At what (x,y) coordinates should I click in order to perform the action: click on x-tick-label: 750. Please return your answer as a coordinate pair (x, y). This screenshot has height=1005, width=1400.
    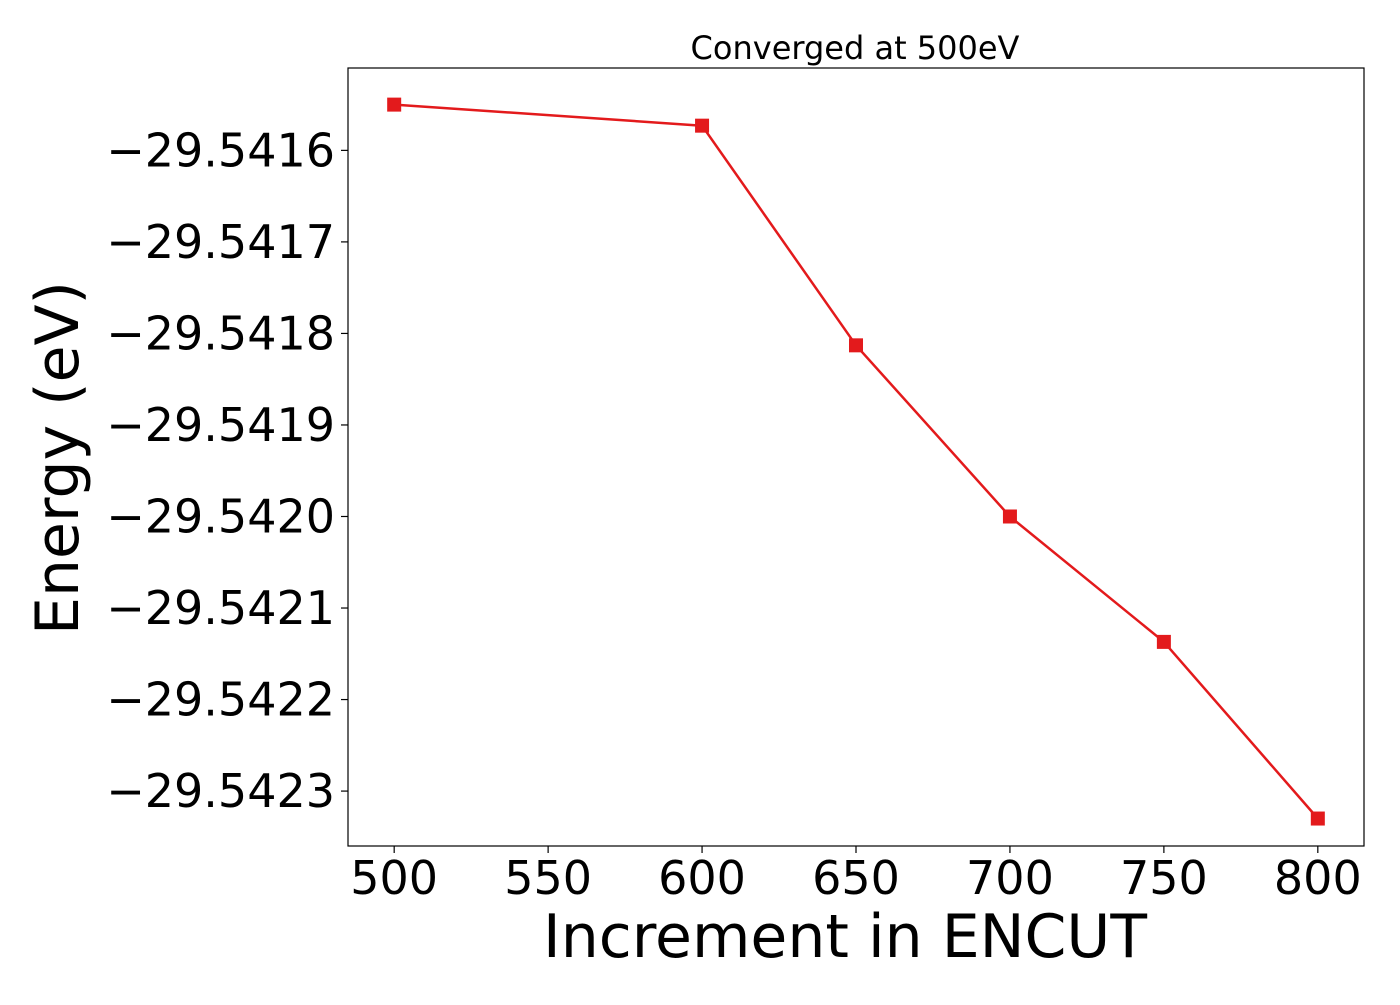
    Looking at the image, I should click on (1164, 878).